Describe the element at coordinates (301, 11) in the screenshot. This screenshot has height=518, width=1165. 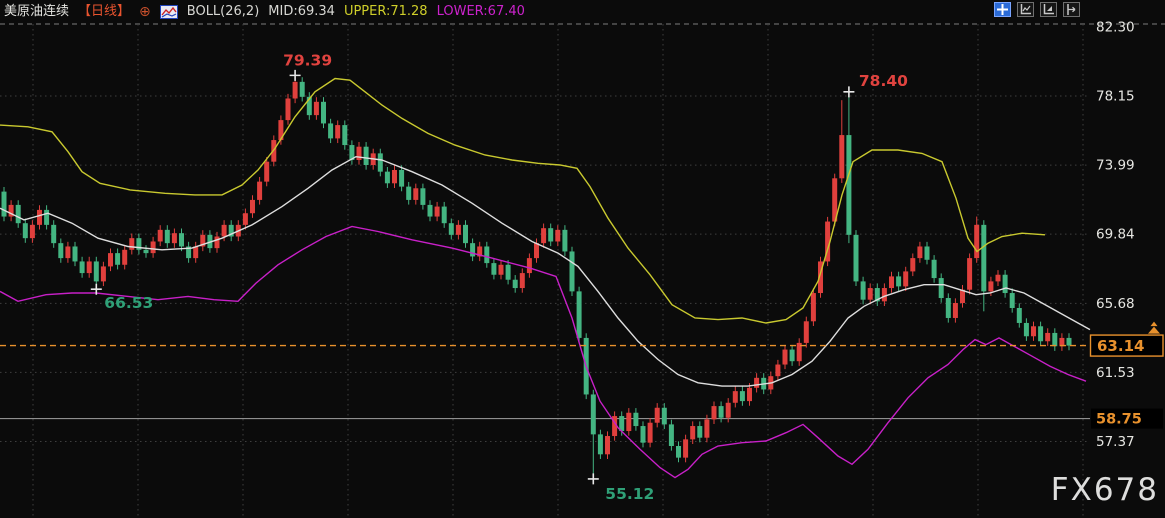
I see `boll-mid-value: MID:69.34` at that location.